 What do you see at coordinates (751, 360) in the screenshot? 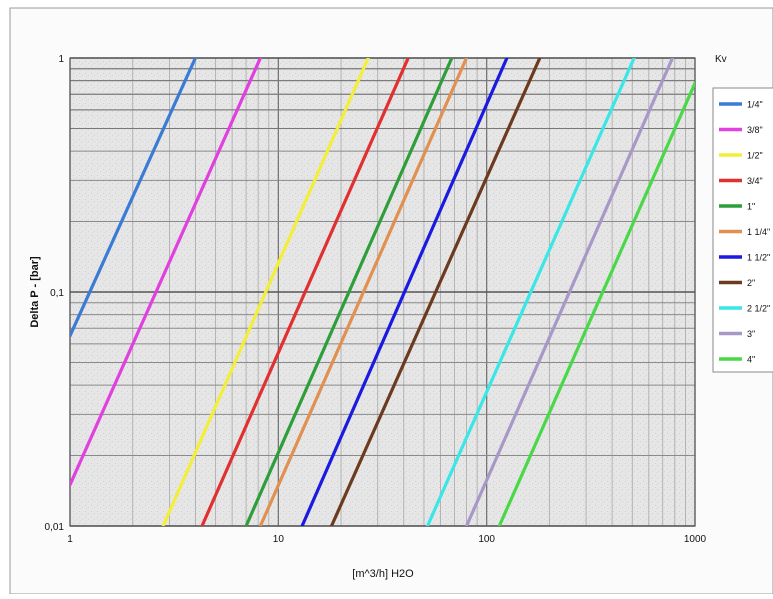
I see `legend-label: 4"` at bounding box center [751, 360].